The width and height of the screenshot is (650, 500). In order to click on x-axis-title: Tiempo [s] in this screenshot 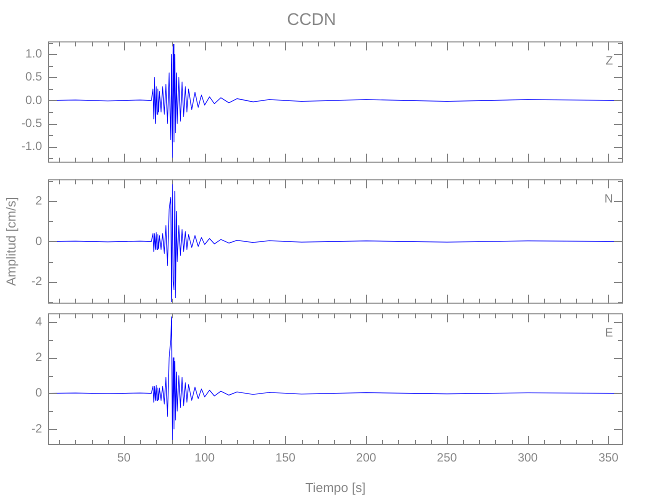, I will do `click(335, 487)`.